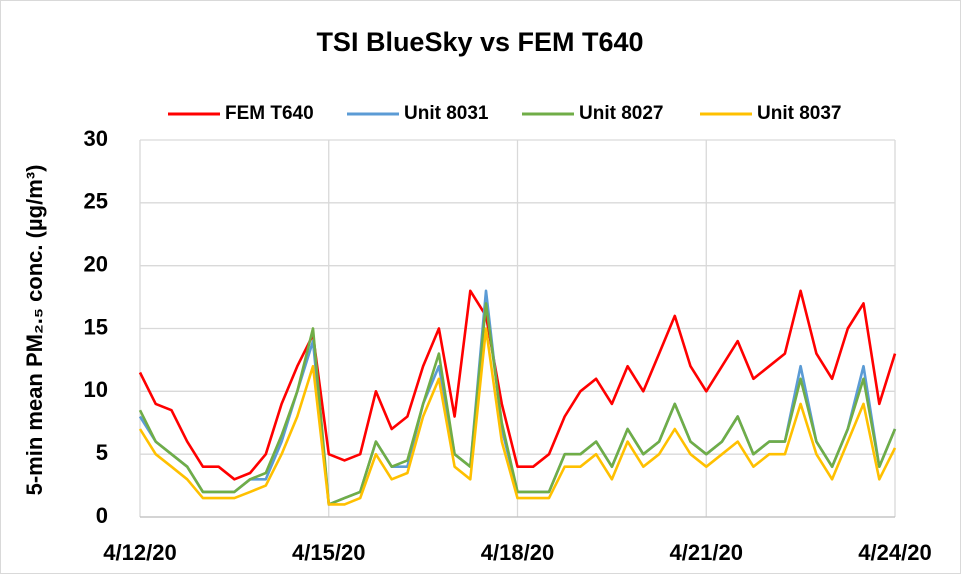  Describe the element at coordinates (139, 552) in the screenshot. I see `x-tick-label: 4/12/20` at that location.